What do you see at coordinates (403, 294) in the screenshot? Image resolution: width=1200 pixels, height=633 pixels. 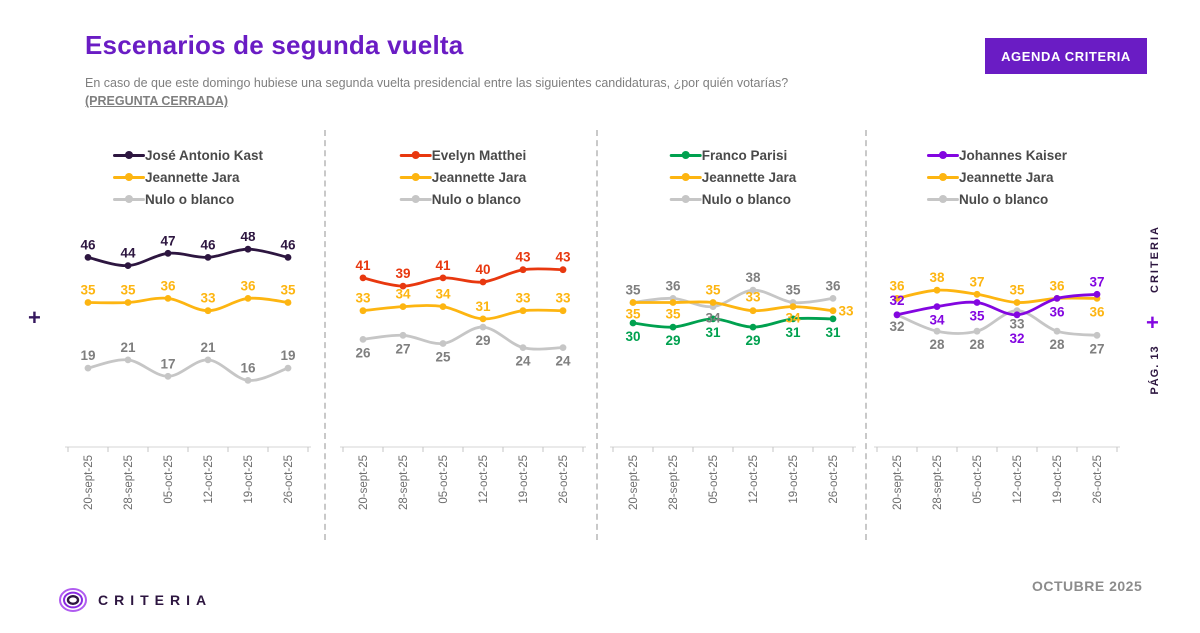 I see `value-label: 34` at bounding box center [403, 294].